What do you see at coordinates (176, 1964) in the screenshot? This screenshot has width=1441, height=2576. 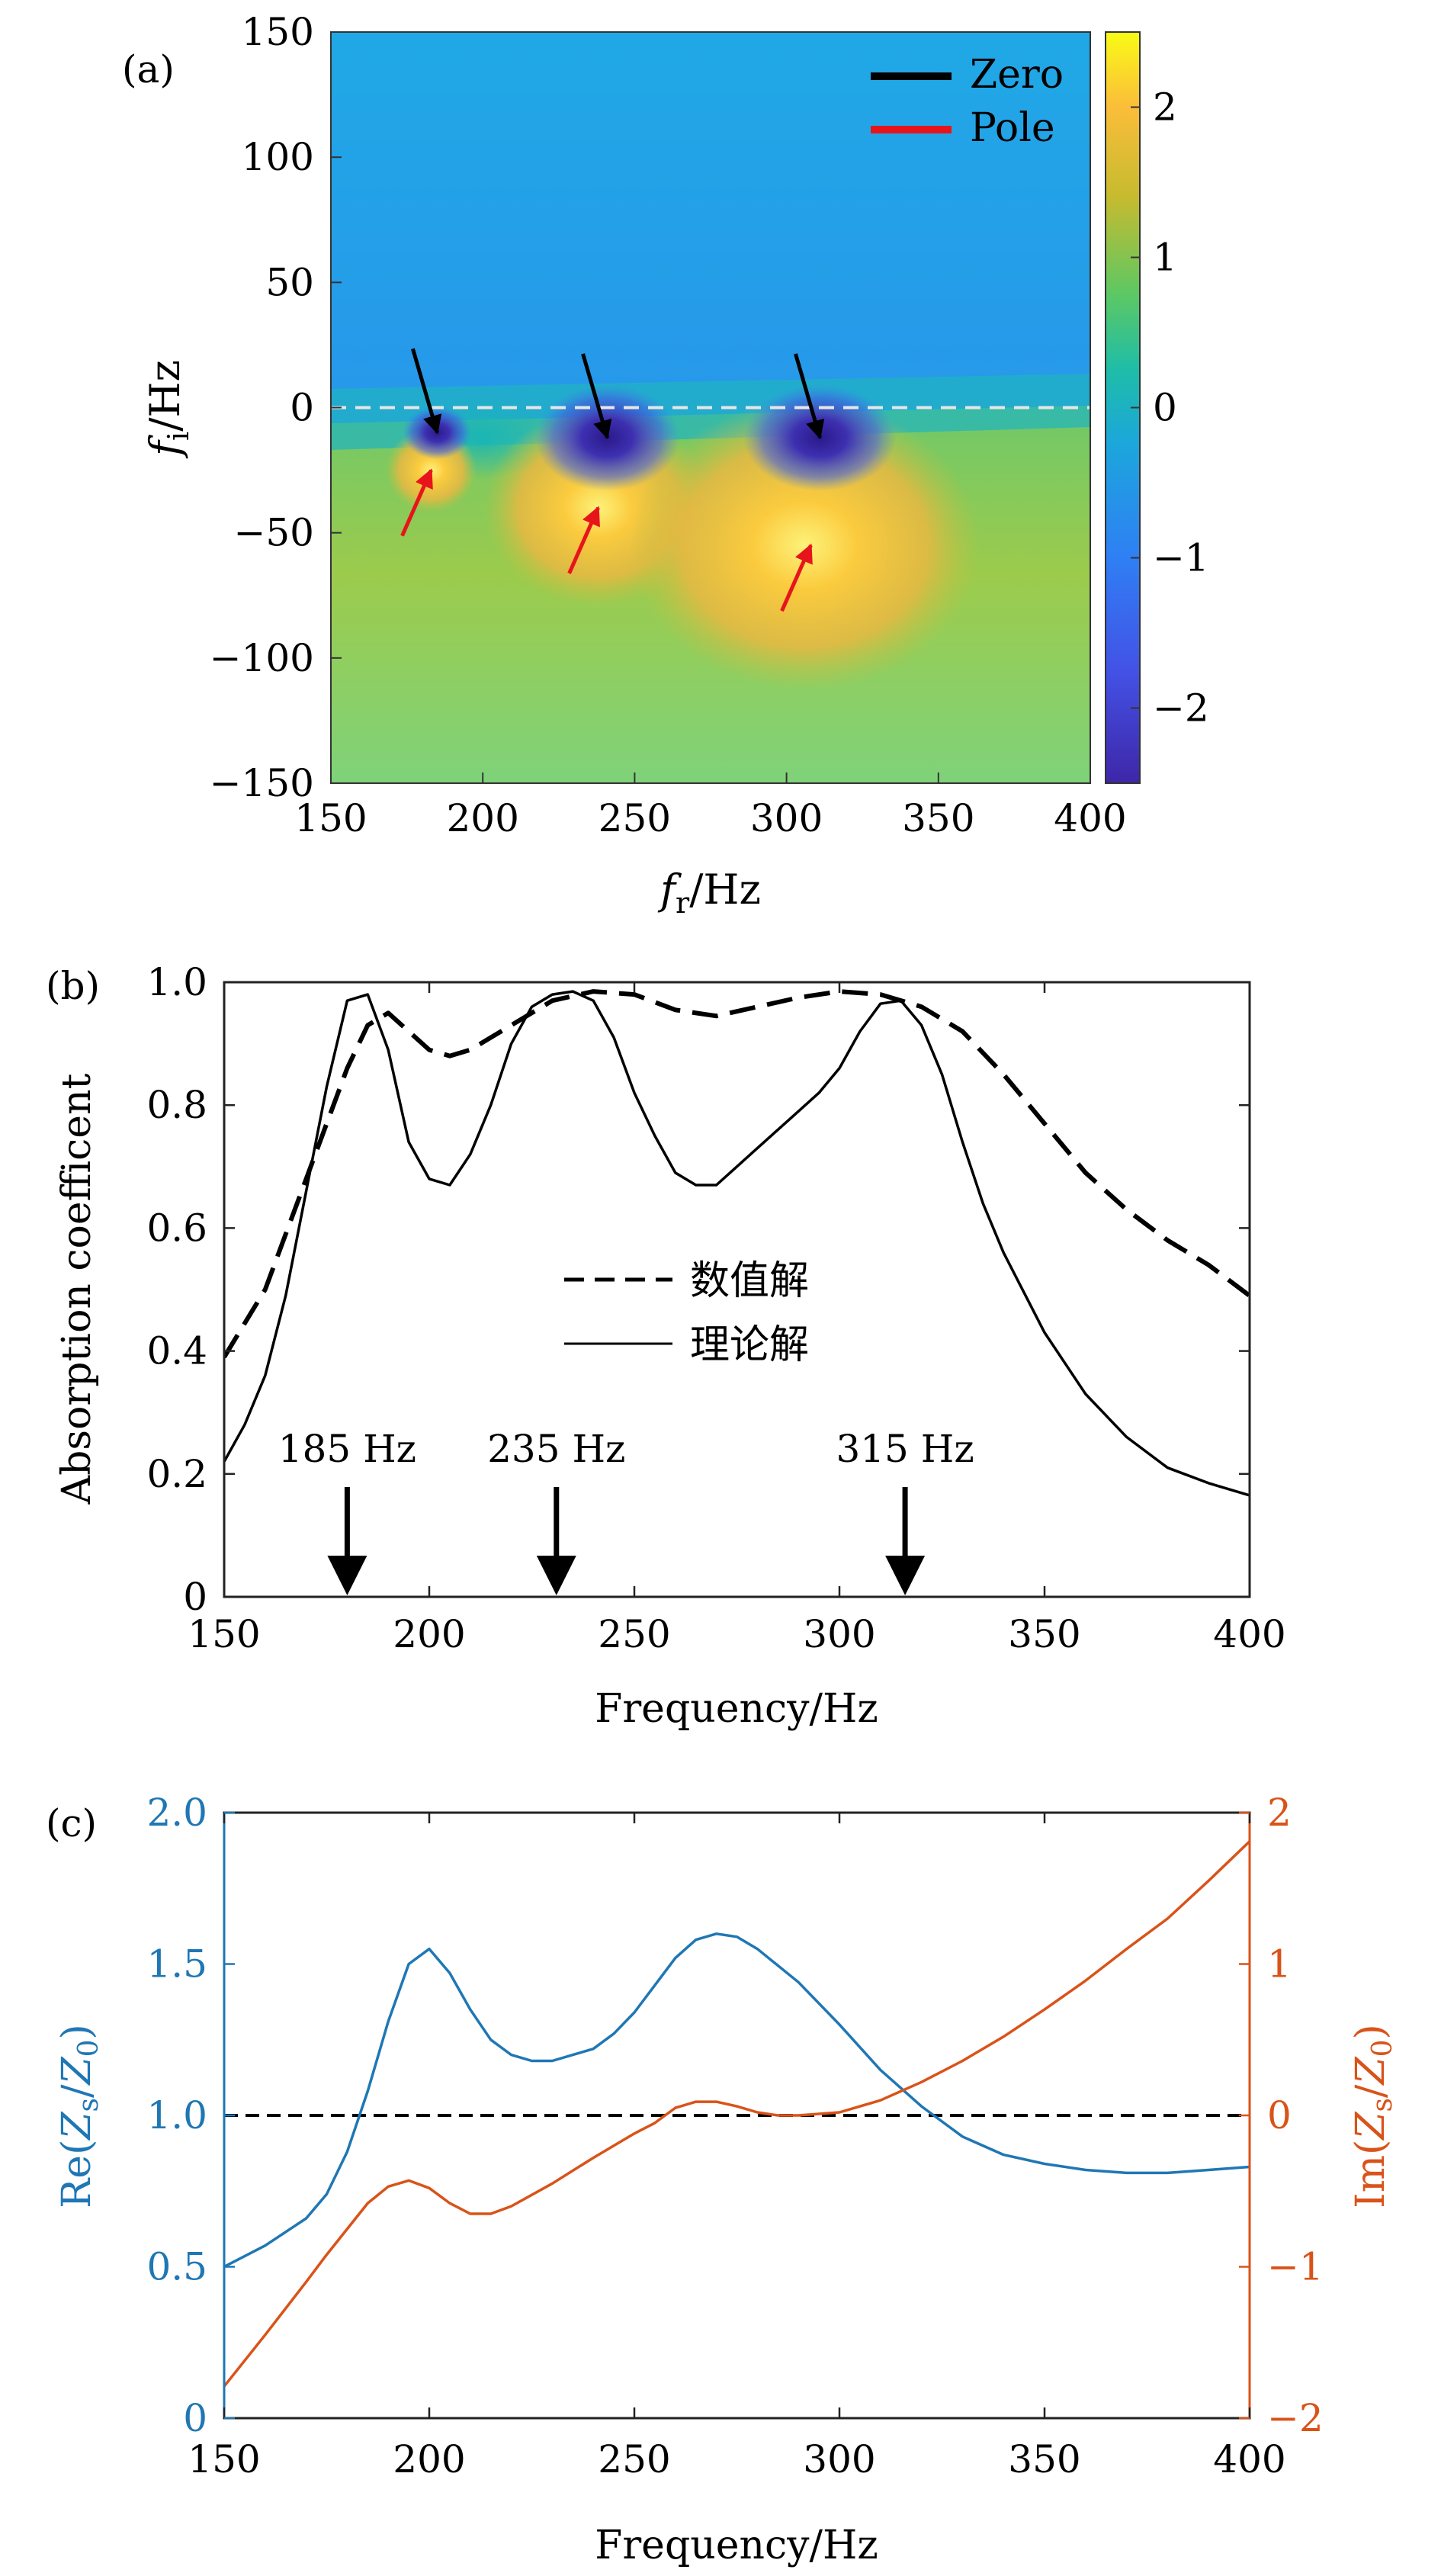 I see `left-tick-label-c: 1.5` at bounding box center [176, 1964].